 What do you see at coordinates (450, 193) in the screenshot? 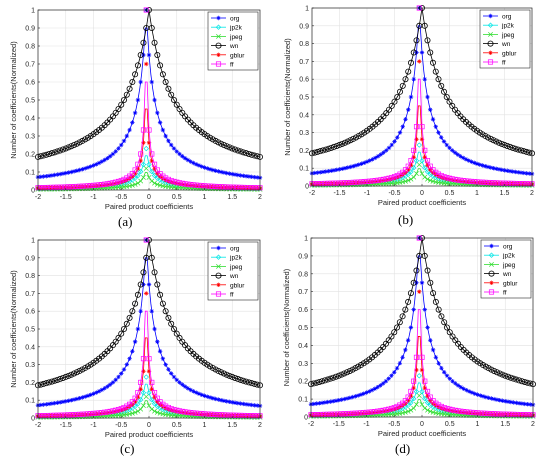
I see `x-tick-label: 0.5` at bounding box center [450, 193].